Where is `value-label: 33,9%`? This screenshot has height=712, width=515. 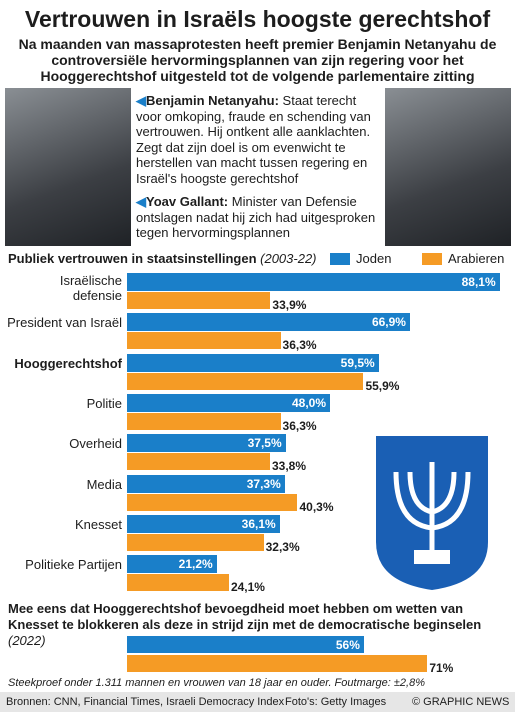
value-label: 33,9% is located at coordinates (289, 305).